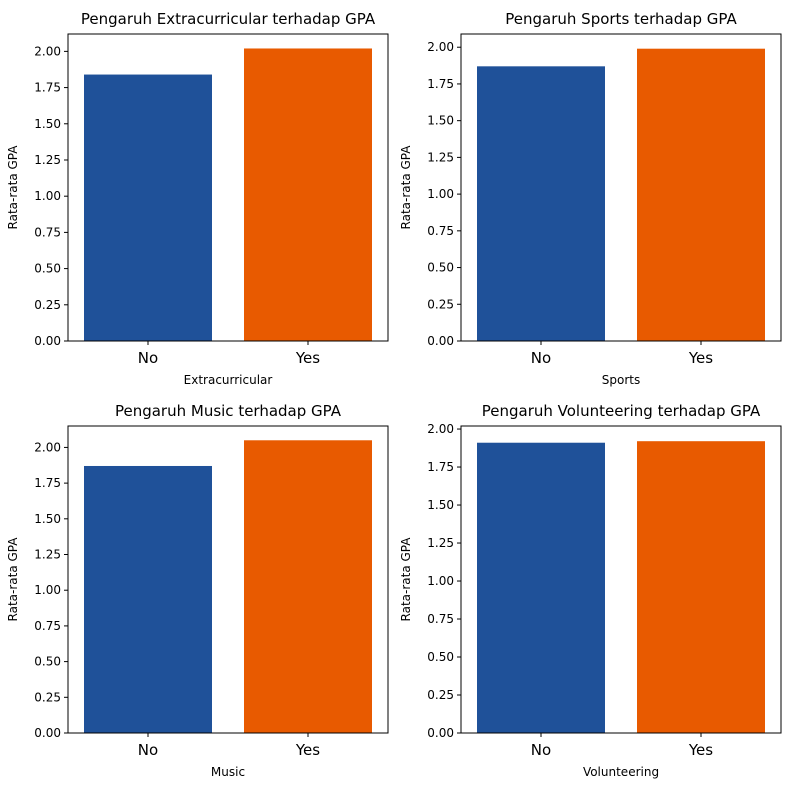 The width and height of the screenshot is (790, 790). I want to click on x-axis-label: Volunteering, so click(621, 772).